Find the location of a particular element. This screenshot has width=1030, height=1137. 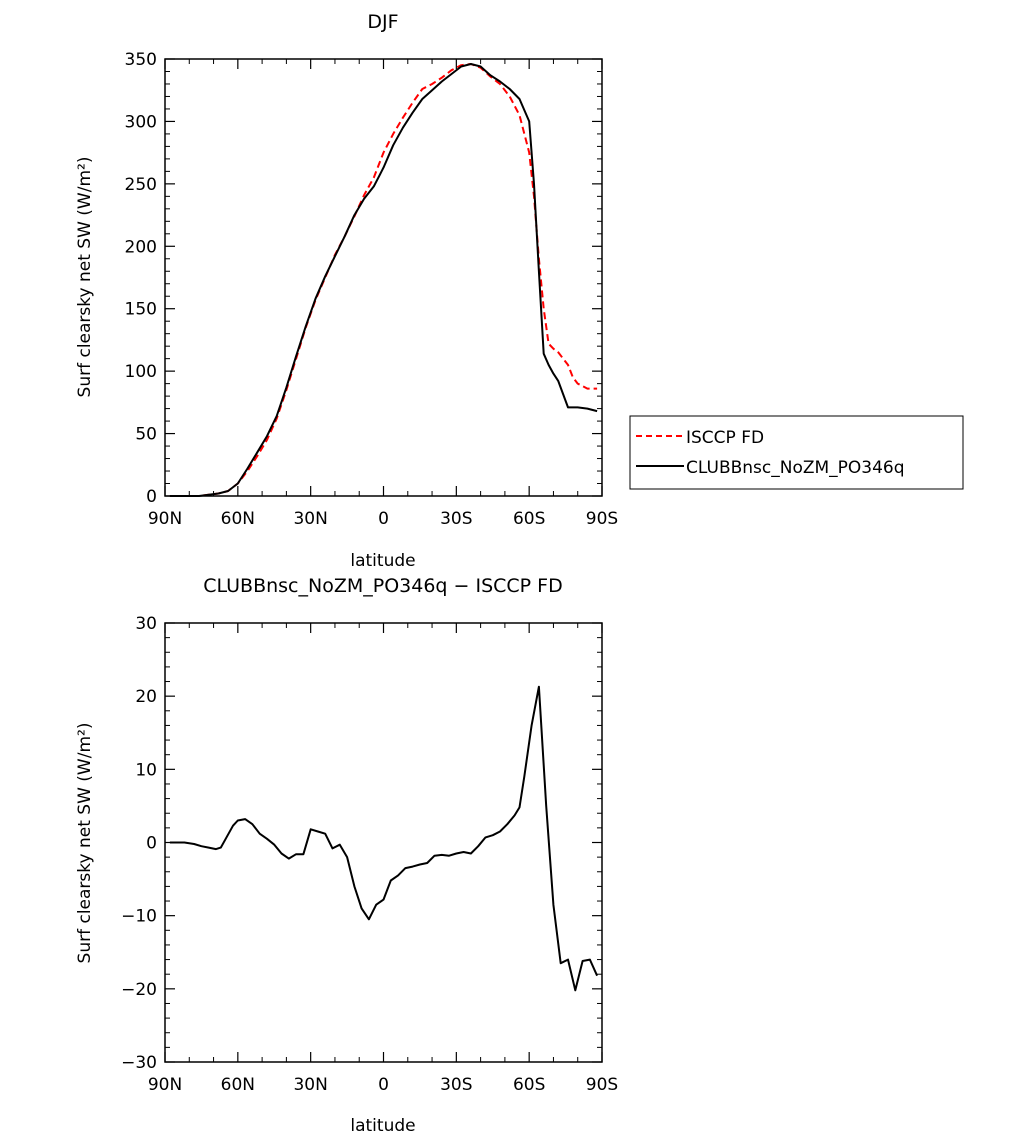

y-tick-label: 50 is located at coordinates (146, 435).